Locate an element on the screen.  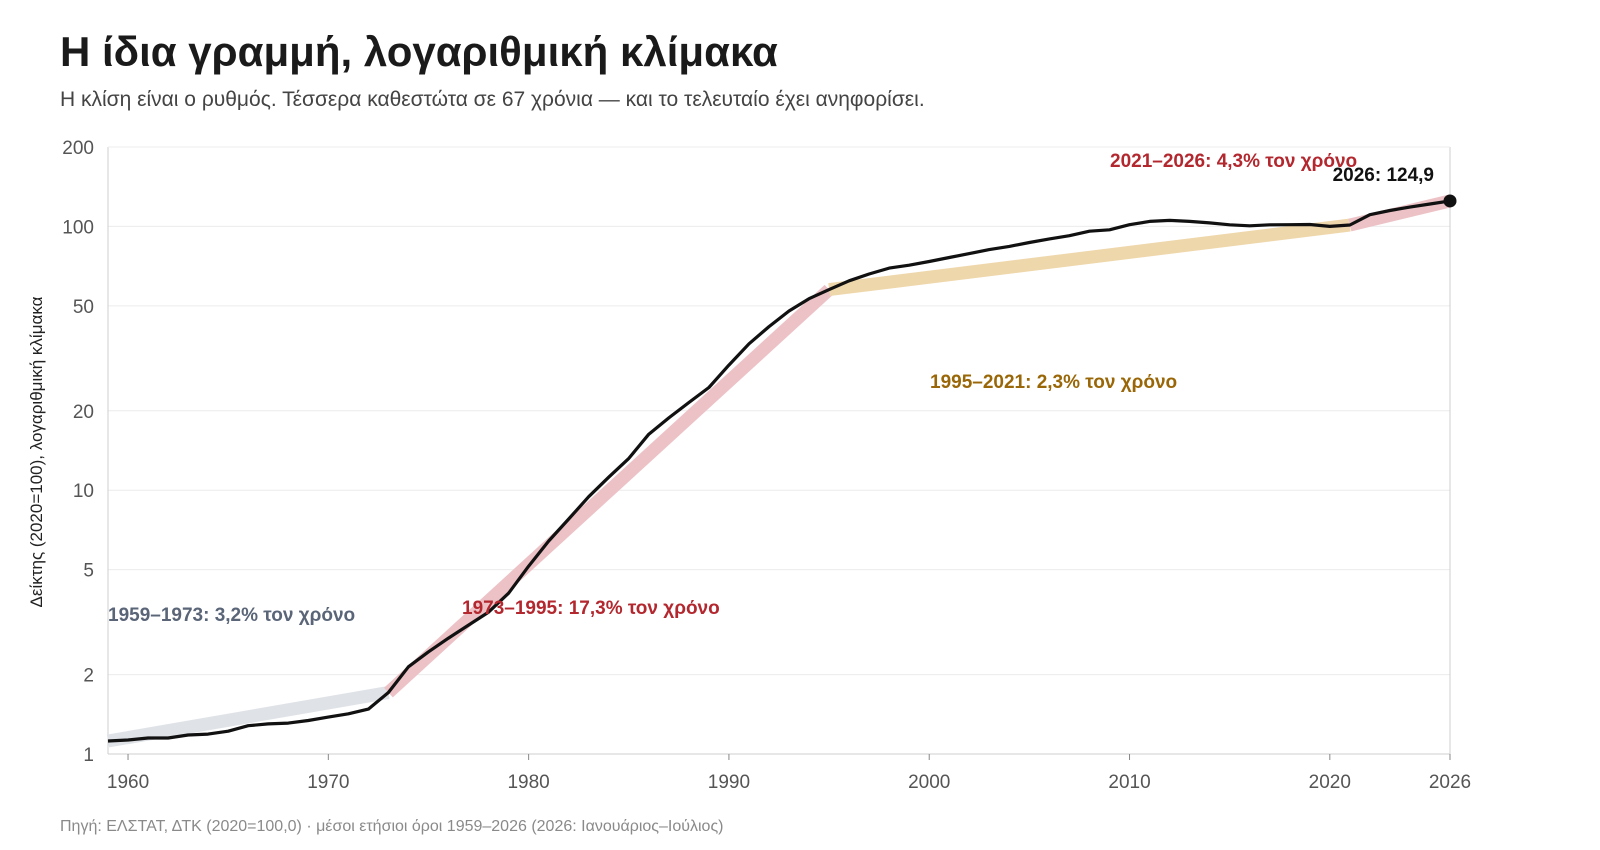
regime-annotation: 1959–1973: 3,2% τον χρόνο is located at coordinates (231, 615).